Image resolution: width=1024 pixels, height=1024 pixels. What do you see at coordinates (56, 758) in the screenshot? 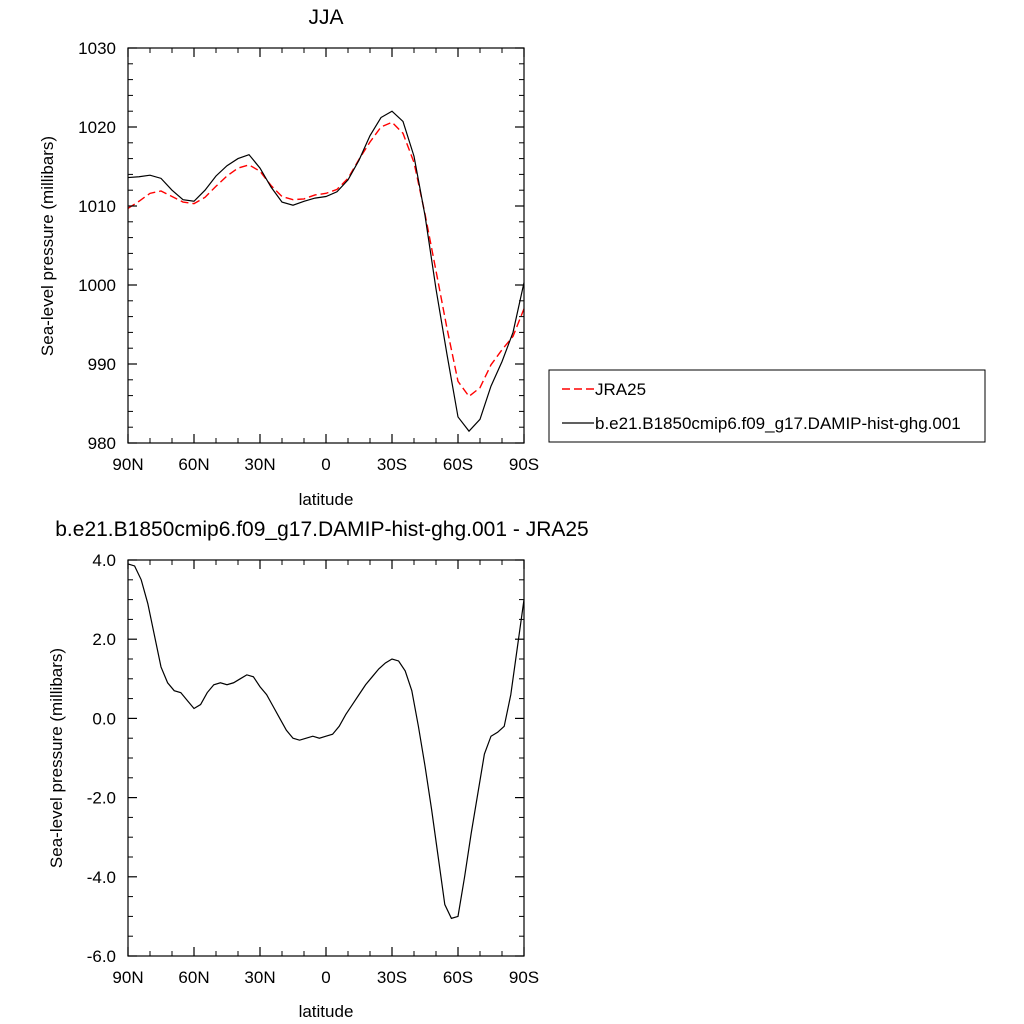
I see `y-axis-title-bottom: Sea-level pressure (millibars)` at bounding box center [56, 758].